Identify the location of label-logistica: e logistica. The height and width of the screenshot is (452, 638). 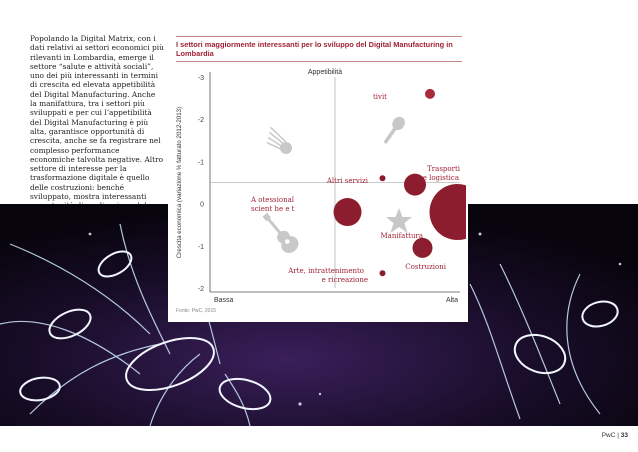
(441, 178).